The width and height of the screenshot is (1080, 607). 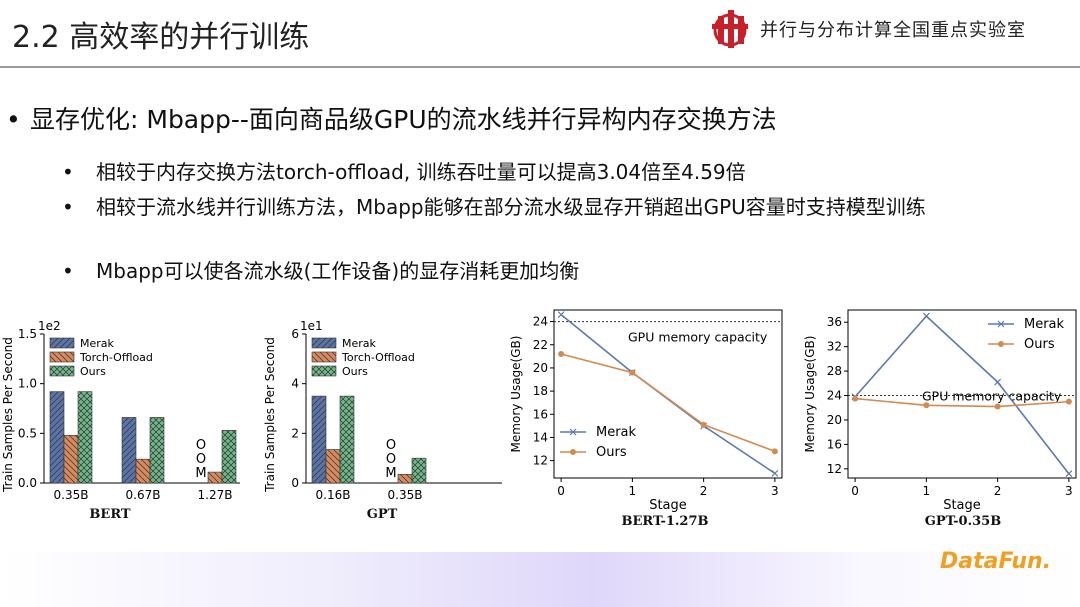 I want to click on footer-band, so click(x=540, y=579).